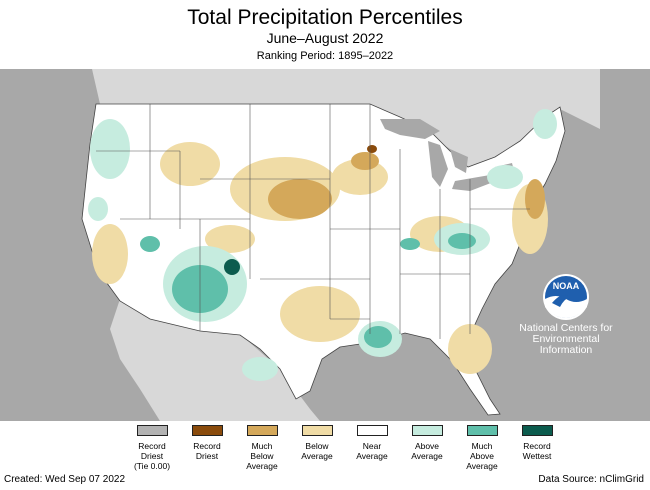 The image size is (650, 490). I want to click on map-title: Total Precipitation Percentiles, so click(325, 17).